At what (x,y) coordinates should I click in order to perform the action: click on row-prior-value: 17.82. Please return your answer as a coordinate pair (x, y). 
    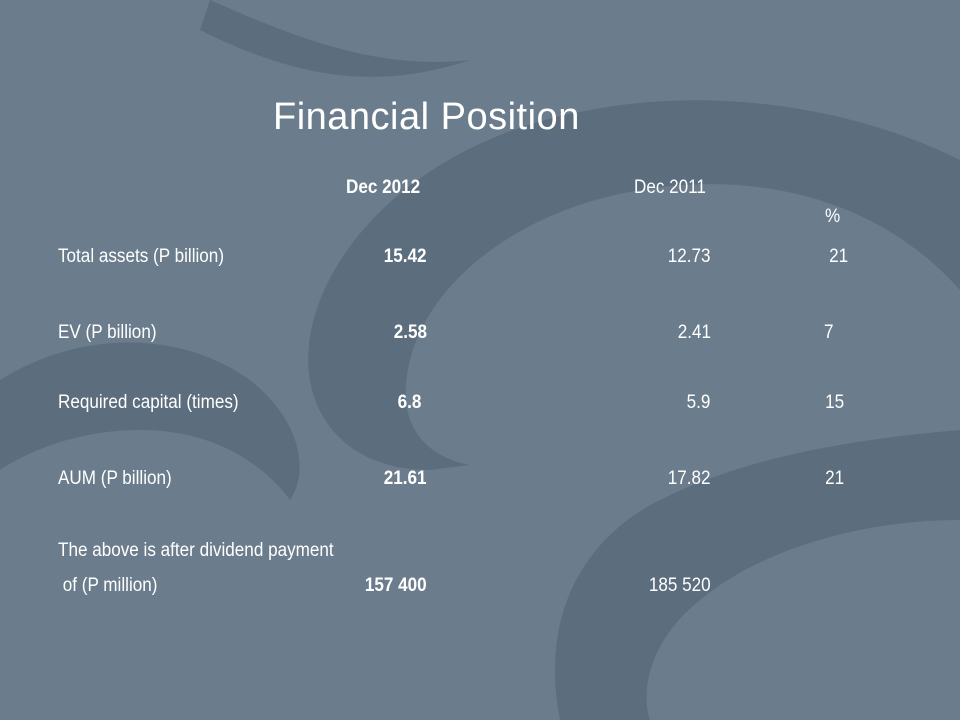
    Looking at the image, I should click on (689, 478).